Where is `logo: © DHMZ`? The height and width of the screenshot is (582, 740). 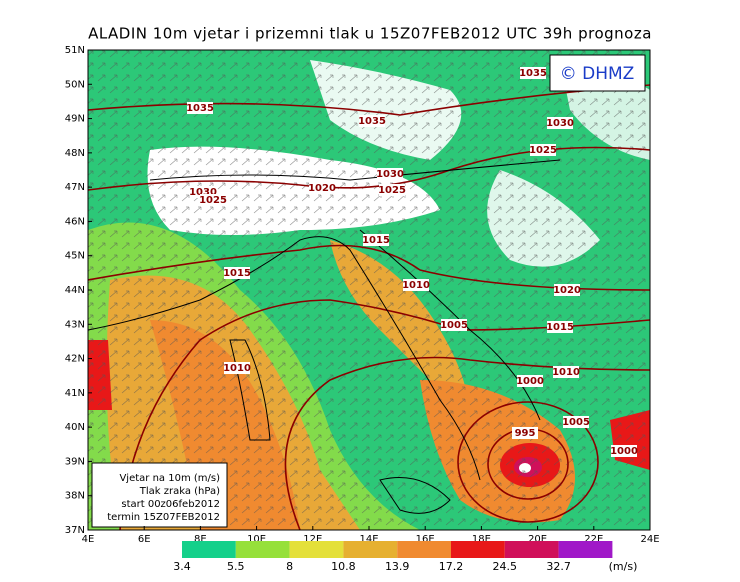 logo: © DHMZ is located at coordinates (597, 74).